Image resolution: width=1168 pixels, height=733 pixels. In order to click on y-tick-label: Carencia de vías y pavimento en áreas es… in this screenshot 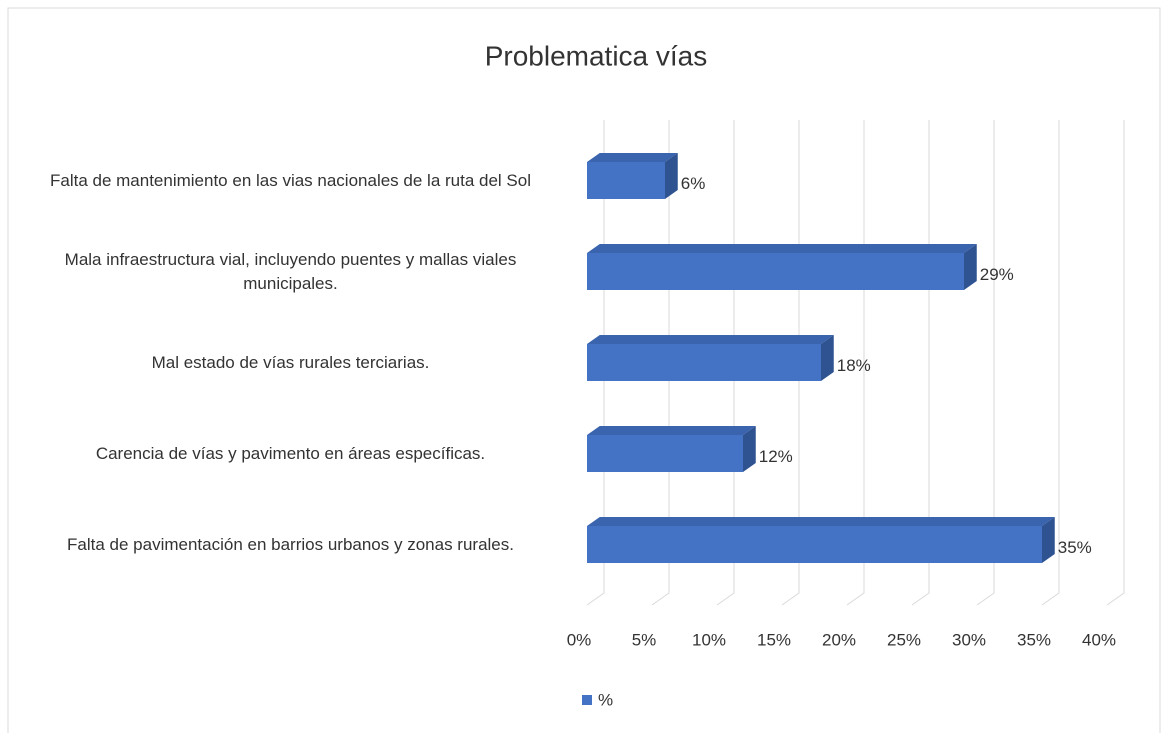, I will do `click(290, 453)`.